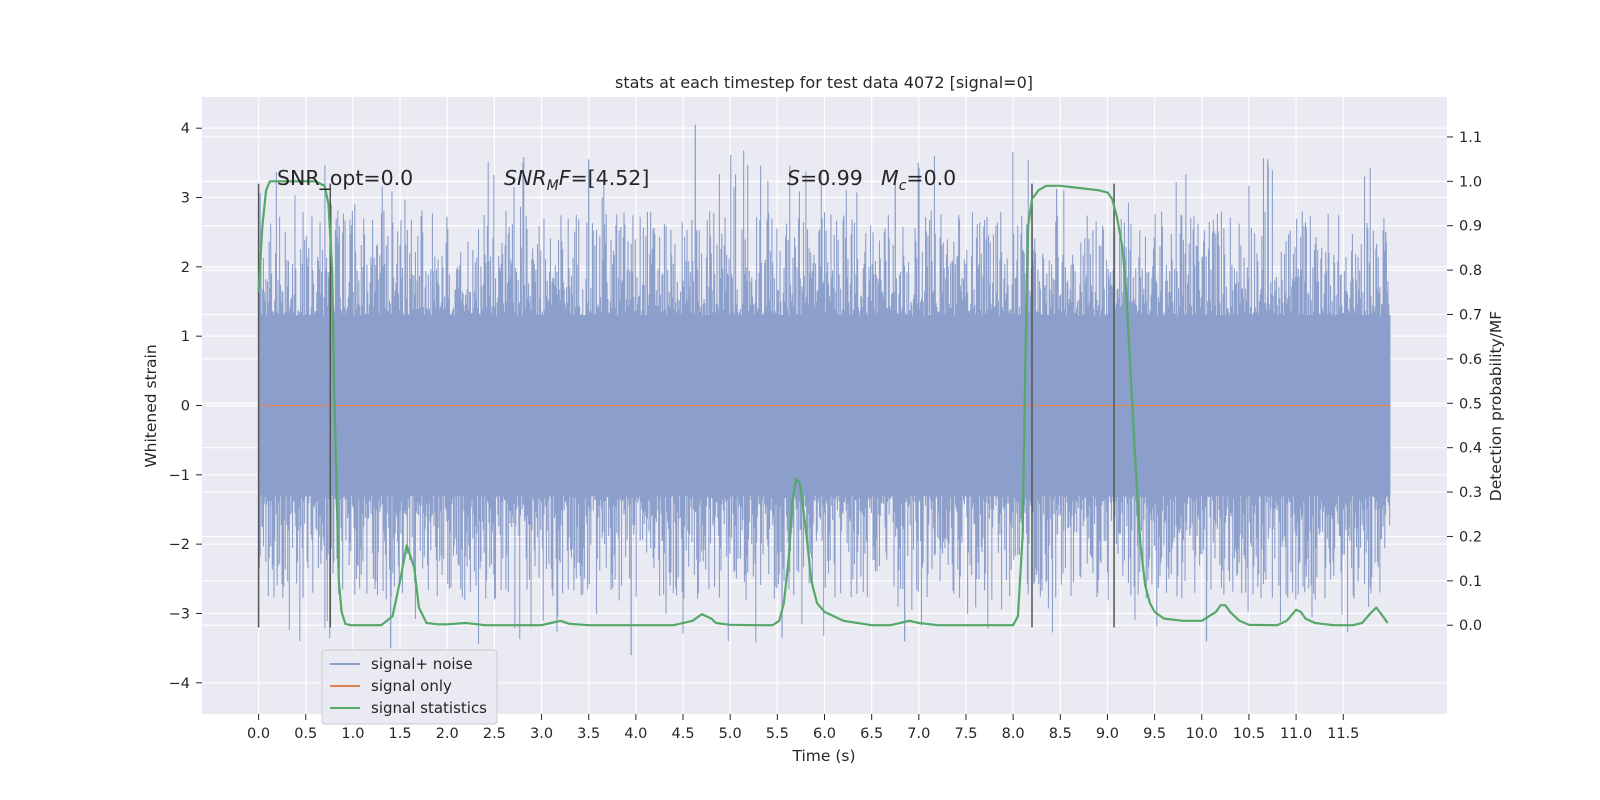 This screenshot has height=800, width=1600. What do you see at coordinates (429, 708) in the screenshot?
I see `legend-stats-label: signal statistics` at bounding box center [429, 708].